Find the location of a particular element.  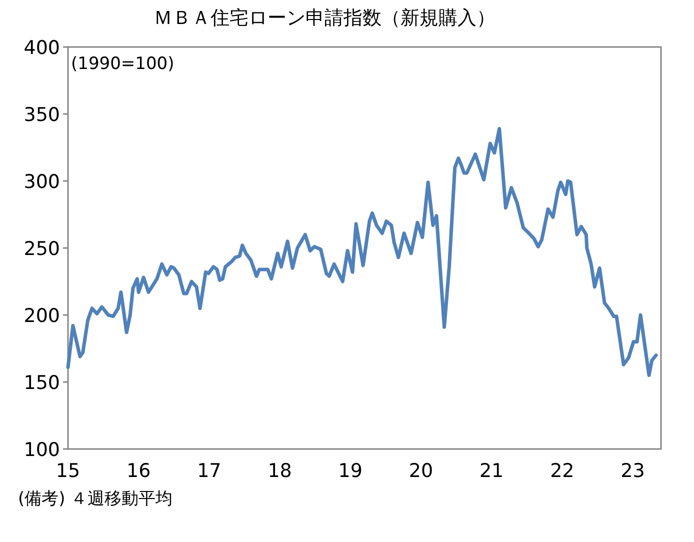

x-tick-label: 15 is located at coordinates (68, 471).